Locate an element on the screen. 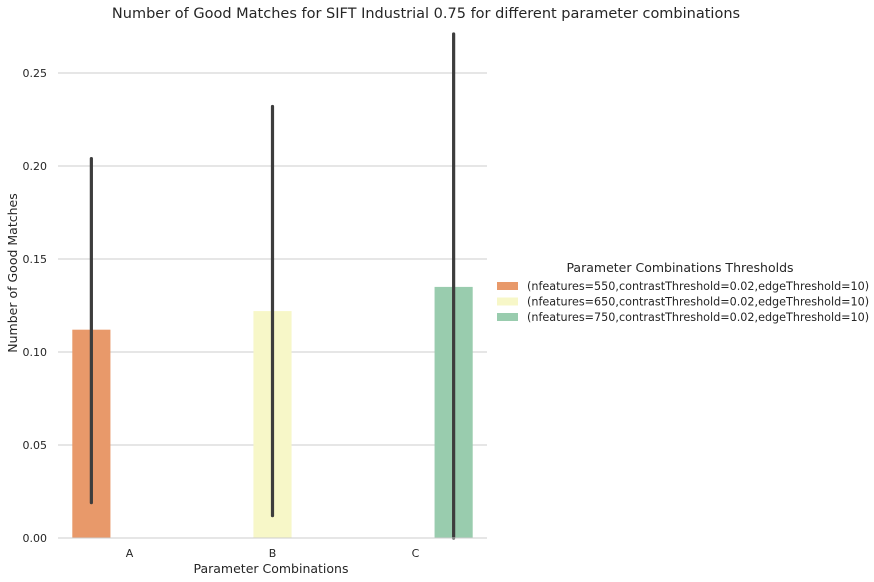 The height and width of the screenshot is (582, 874). x-tick-labels: A B C is located at coordinates (273, 553).